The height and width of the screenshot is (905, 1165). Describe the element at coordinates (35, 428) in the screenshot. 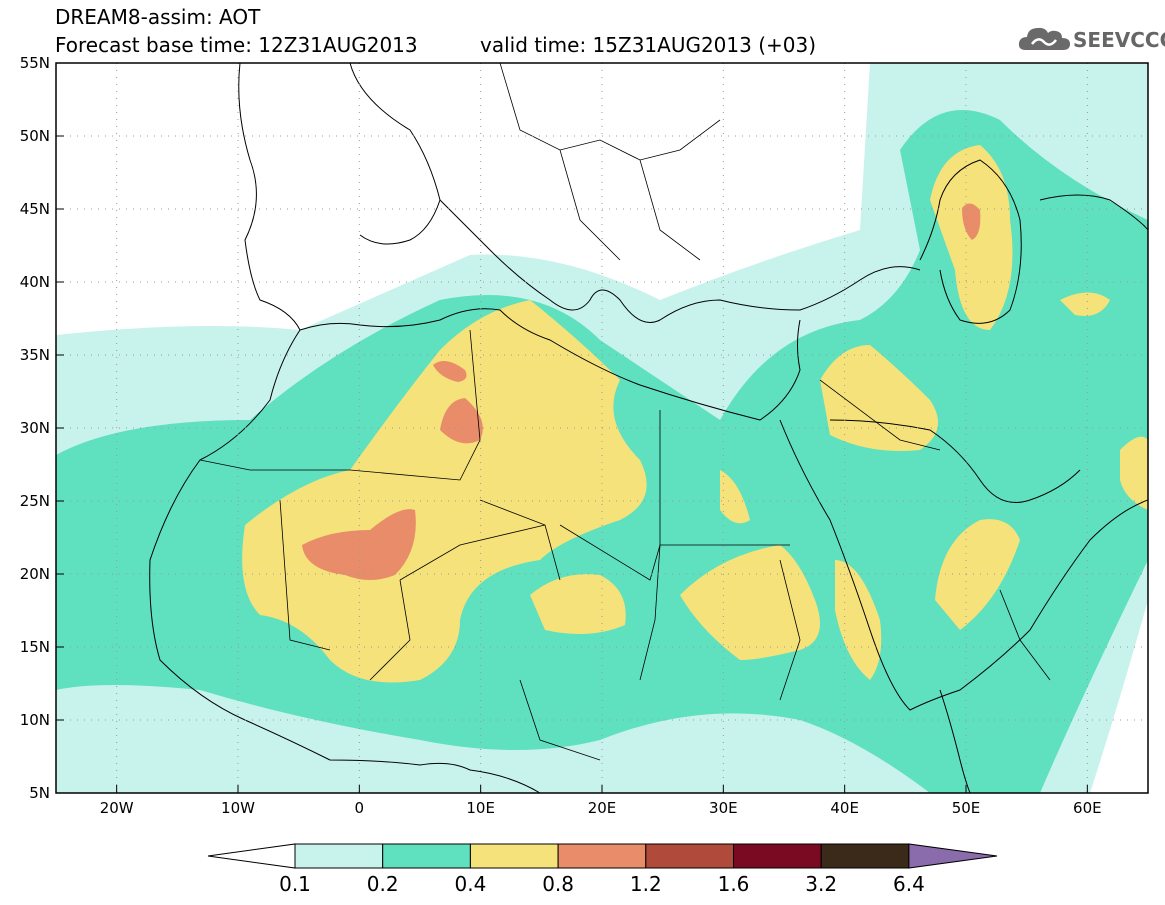

I see `lat-tick-label: 30N` at that location.